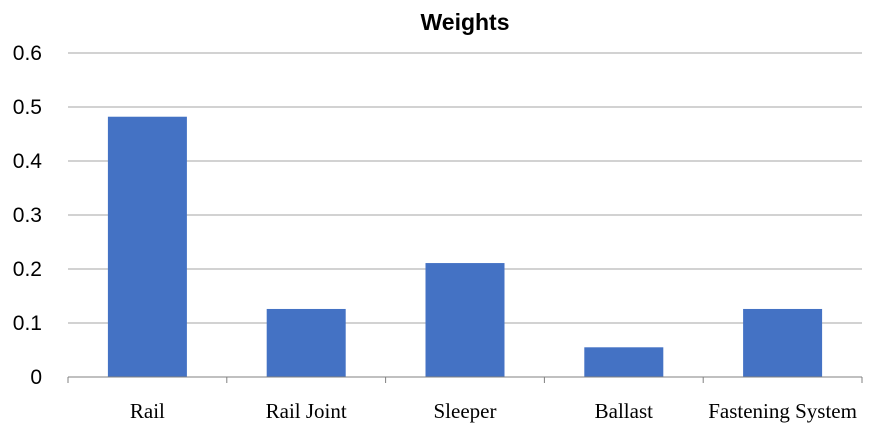 This screenshot has height=425, width=883. What do you see at coordinates (27, 107) in the screenshot?
I see `y-tick-label: 0.5` at bounding box center [27, 107].